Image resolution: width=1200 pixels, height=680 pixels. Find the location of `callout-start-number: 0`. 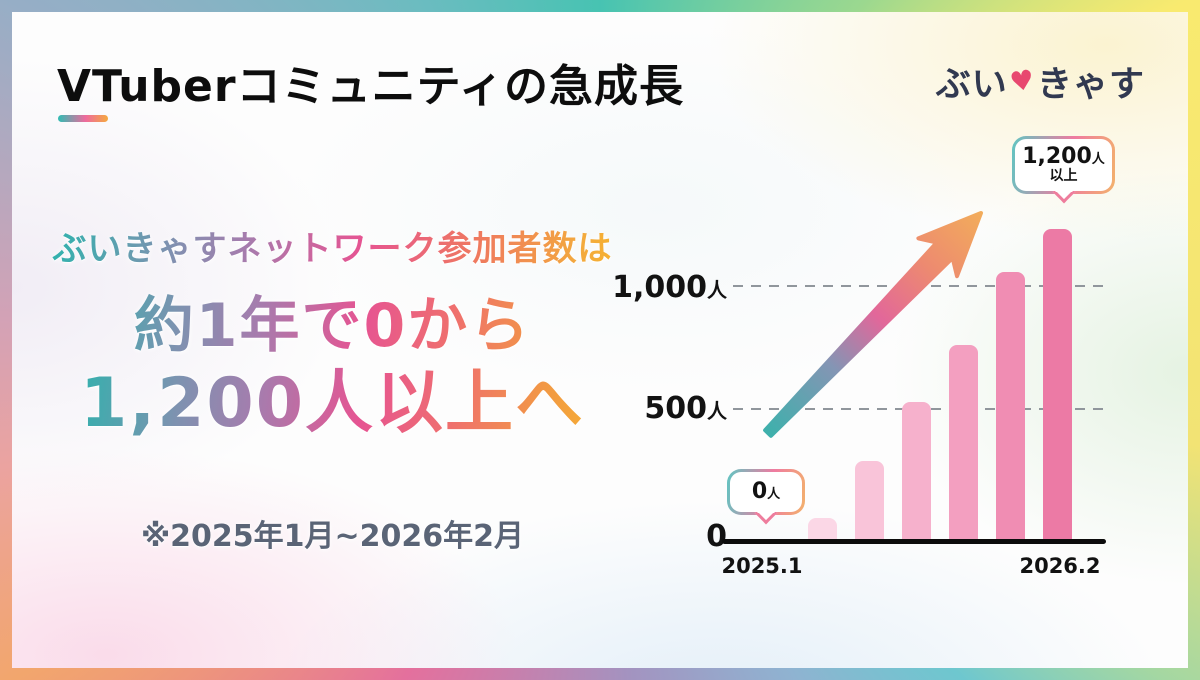

callout-start-number: 0 is located at coordinates (759, 491).